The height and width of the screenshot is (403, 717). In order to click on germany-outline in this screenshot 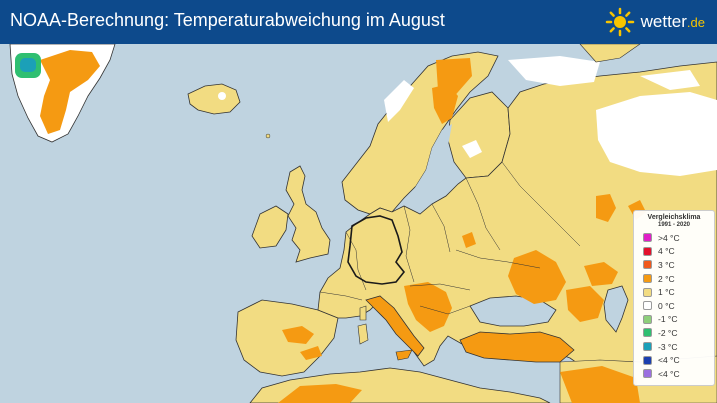, I will do `click(376, 250)`.